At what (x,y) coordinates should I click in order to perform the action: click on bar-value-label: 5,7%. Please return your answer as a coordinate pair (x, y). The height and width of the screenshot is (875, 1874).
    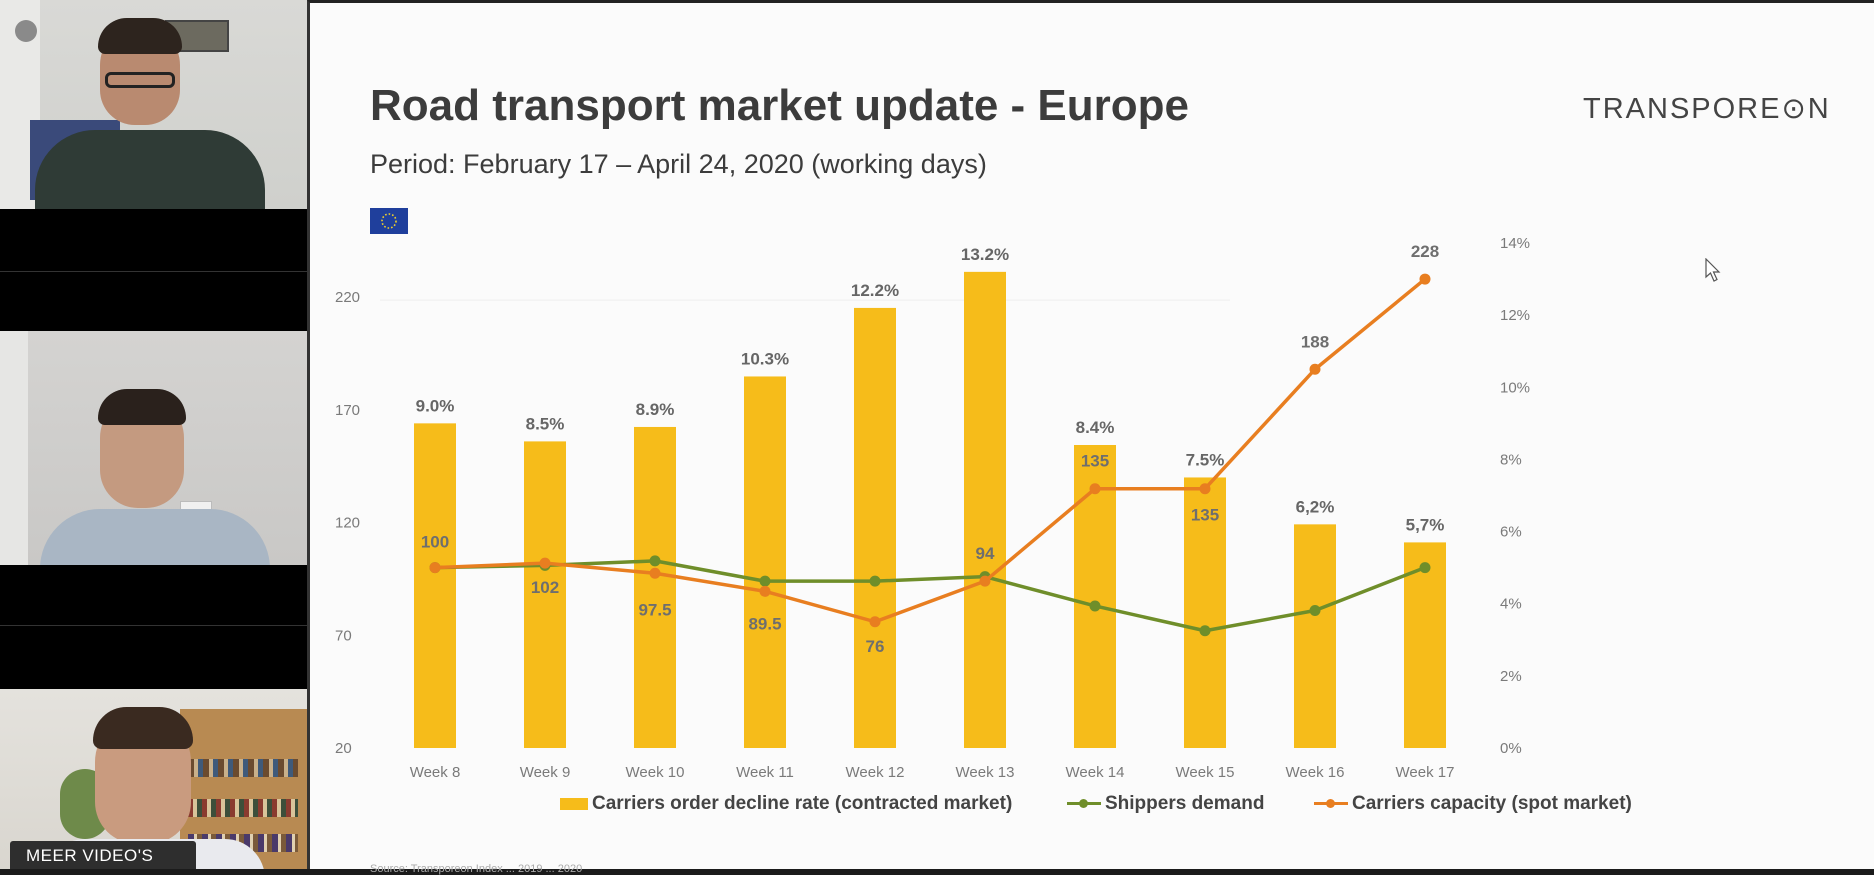
    Looking at the image, I should click on (1425, 524).